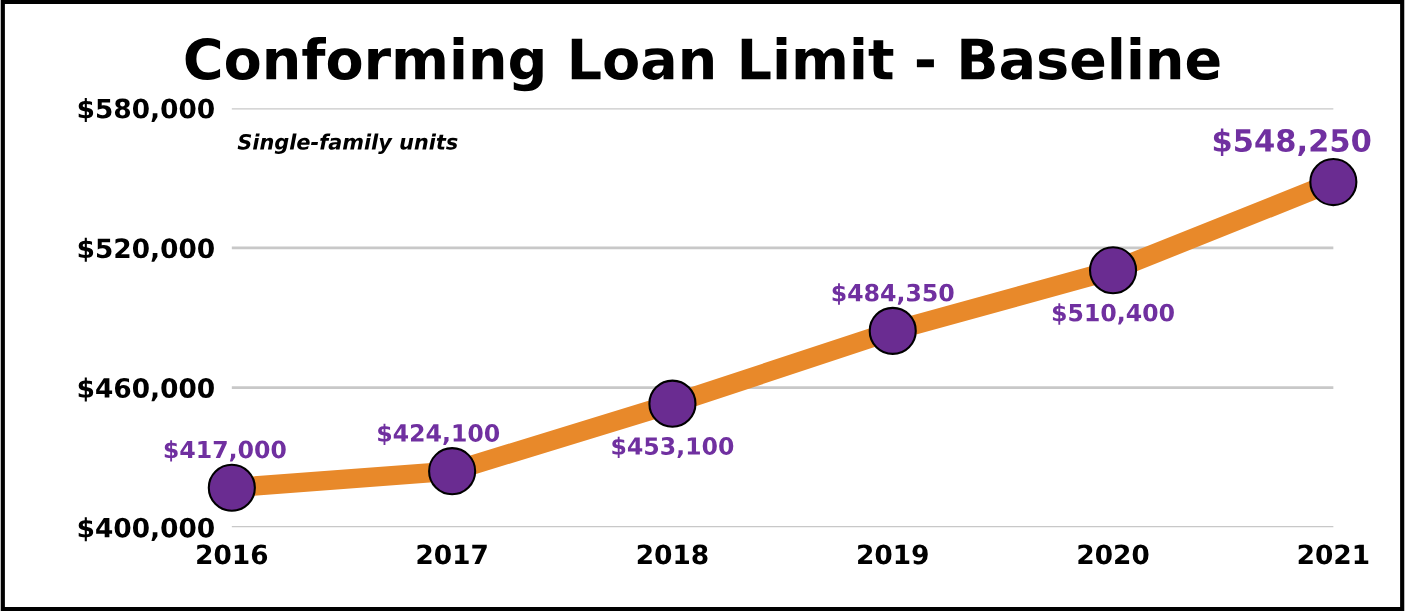 This screenshot has width=1405, height=611. What do you see at coordinates (673, 447) in the screenshot?
I see `data-label: $453,100` at bounding box center [673, 447].